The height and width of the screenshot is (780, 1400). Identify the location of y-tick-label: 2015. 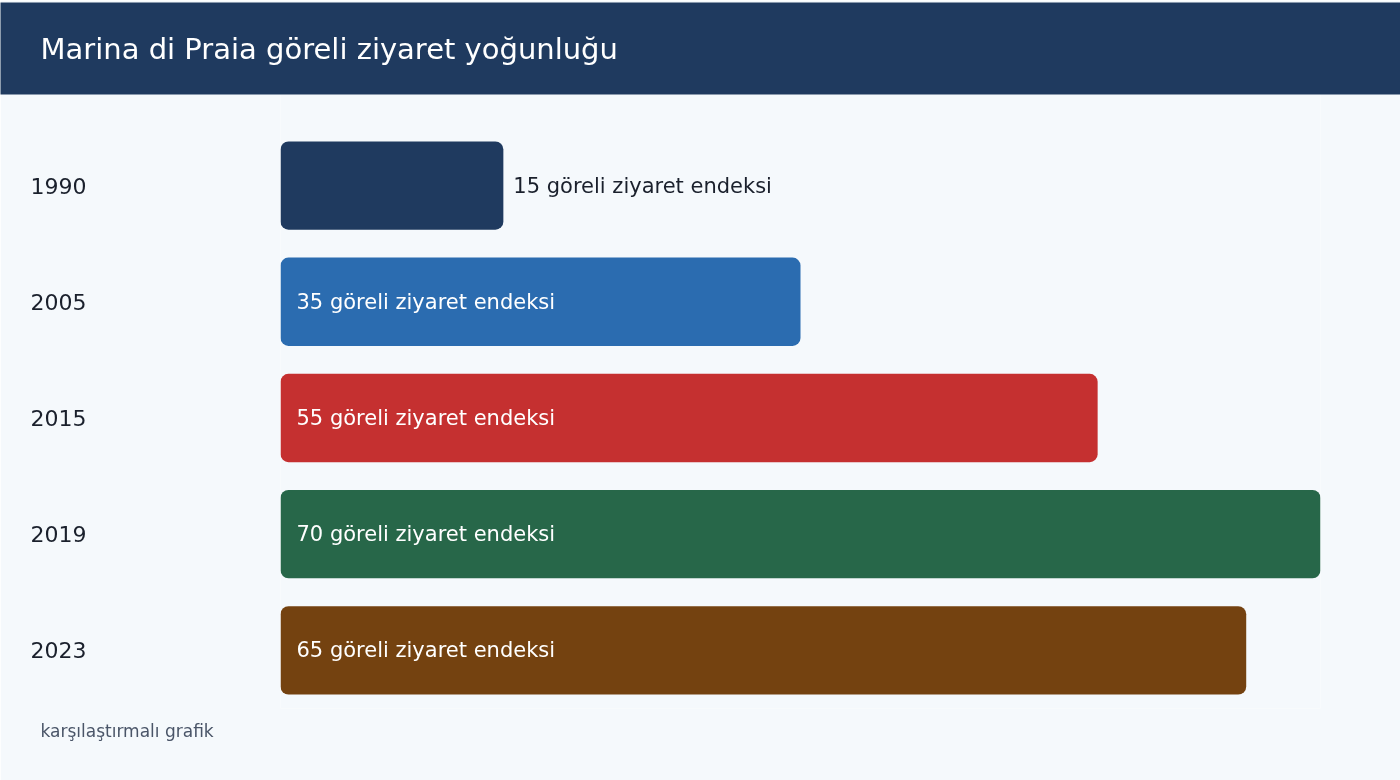
(58, 418).